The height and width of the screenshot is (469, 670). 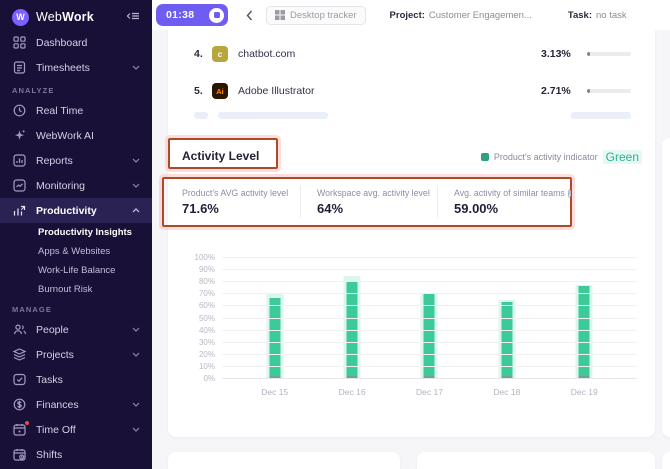 I want to click on sidebar-item-dashboard: Dashboard, so click(x=76, y=42).